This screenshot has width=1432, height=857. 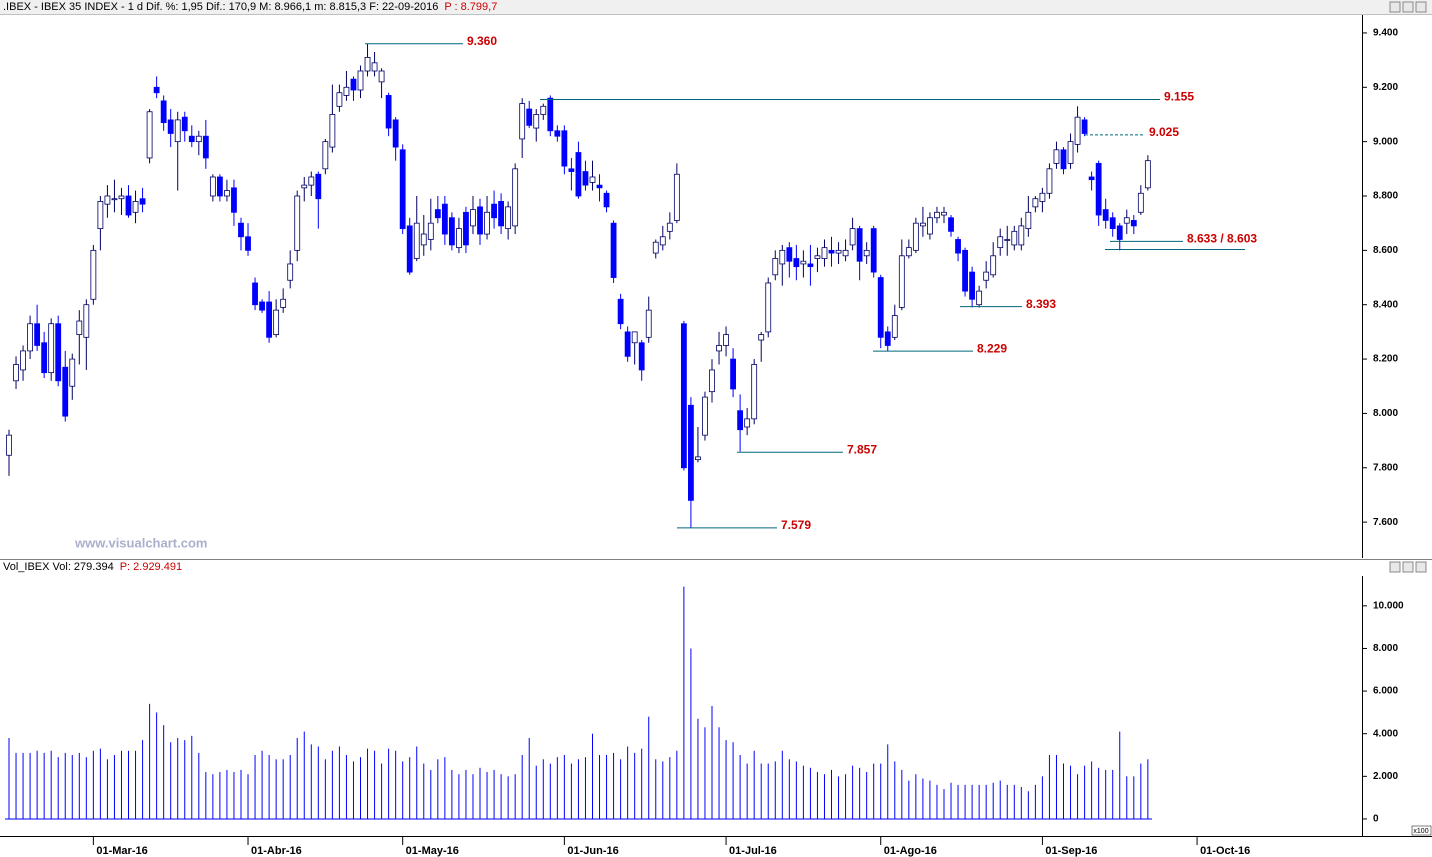 I want to click on y-tick-label: 7.600, so click(x=1385, y=522).